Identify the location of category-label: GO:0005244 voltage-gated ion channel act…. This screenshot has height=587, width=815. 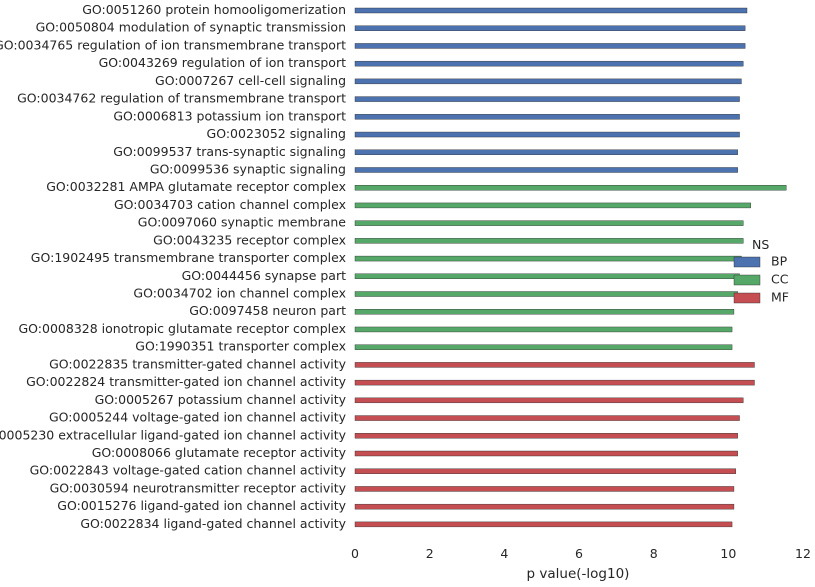
(198, 417).